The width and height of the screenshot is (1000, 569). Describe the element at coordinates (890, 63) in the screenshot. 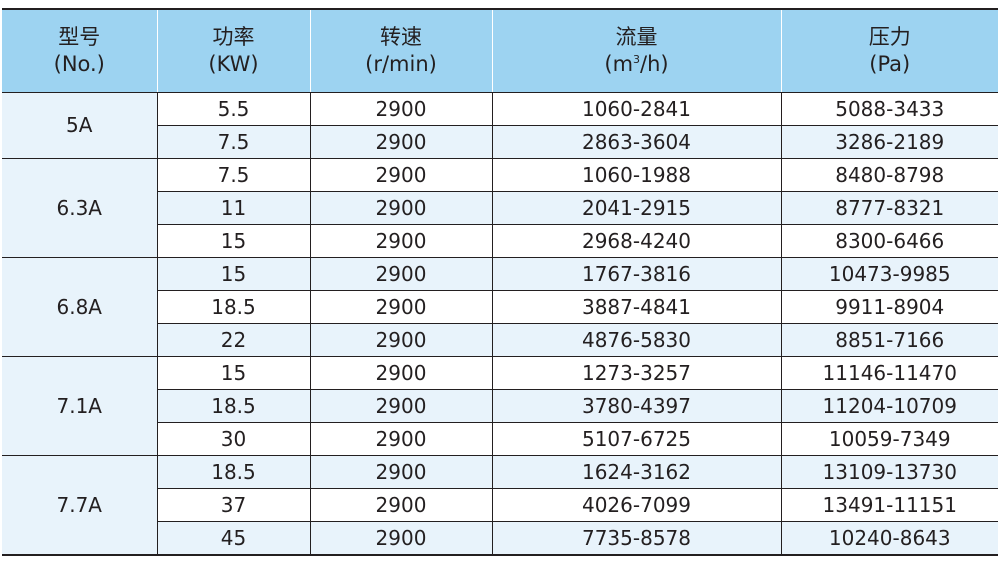

I see `header-pressure-en: (Pa)` at that location.